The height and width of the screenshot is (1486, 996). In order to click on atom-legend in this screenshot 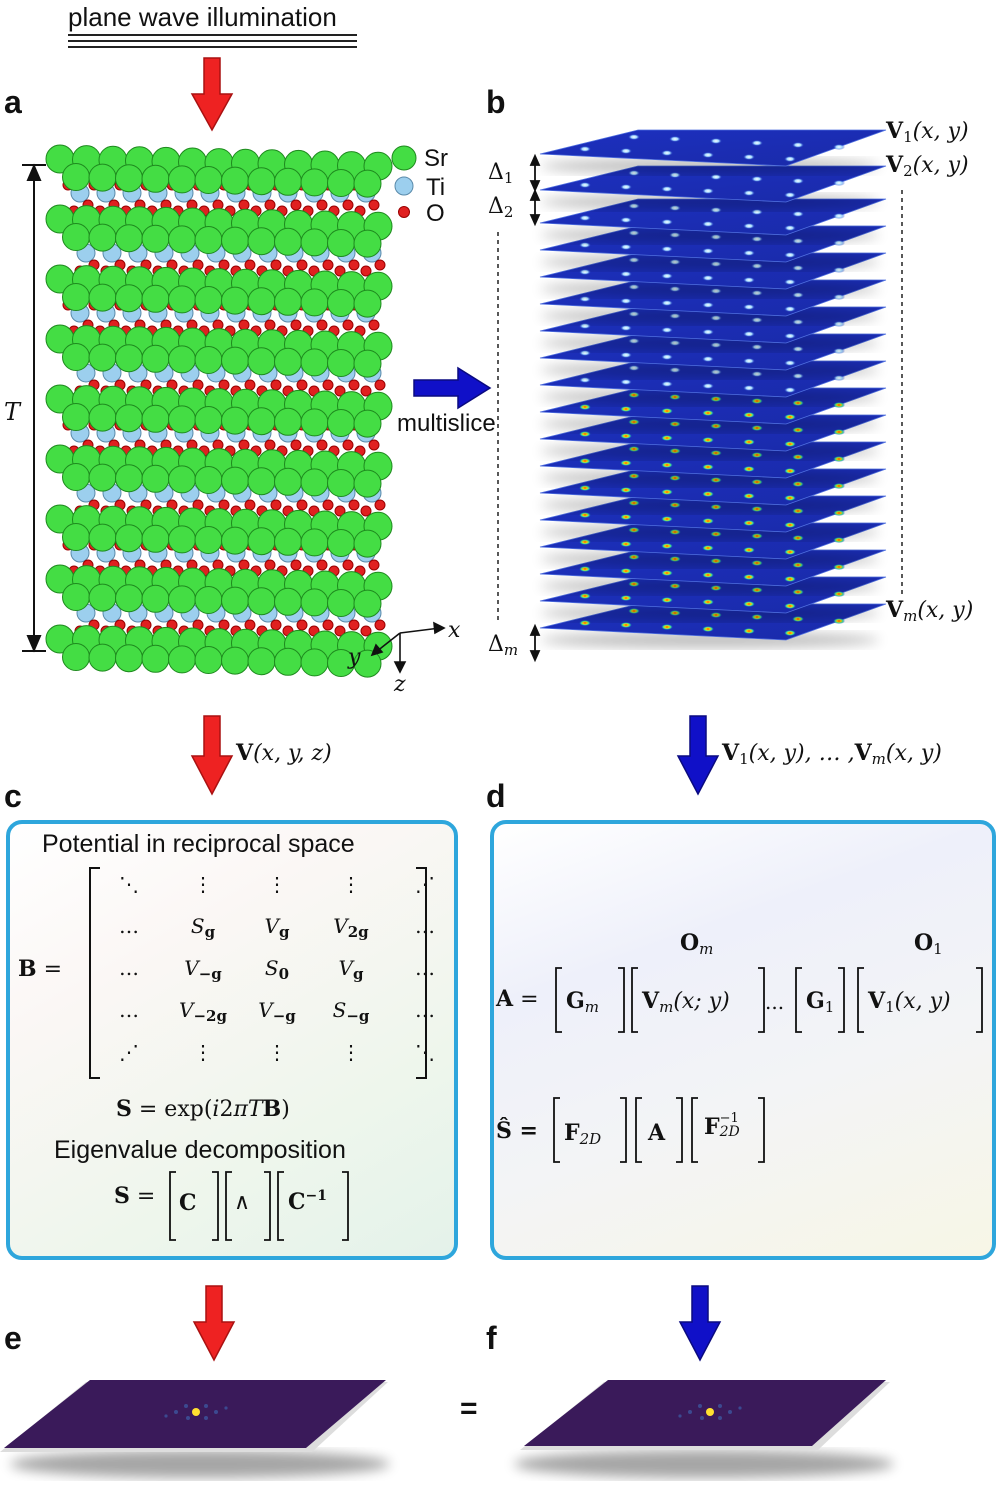, I will do `click(404, 181)`.